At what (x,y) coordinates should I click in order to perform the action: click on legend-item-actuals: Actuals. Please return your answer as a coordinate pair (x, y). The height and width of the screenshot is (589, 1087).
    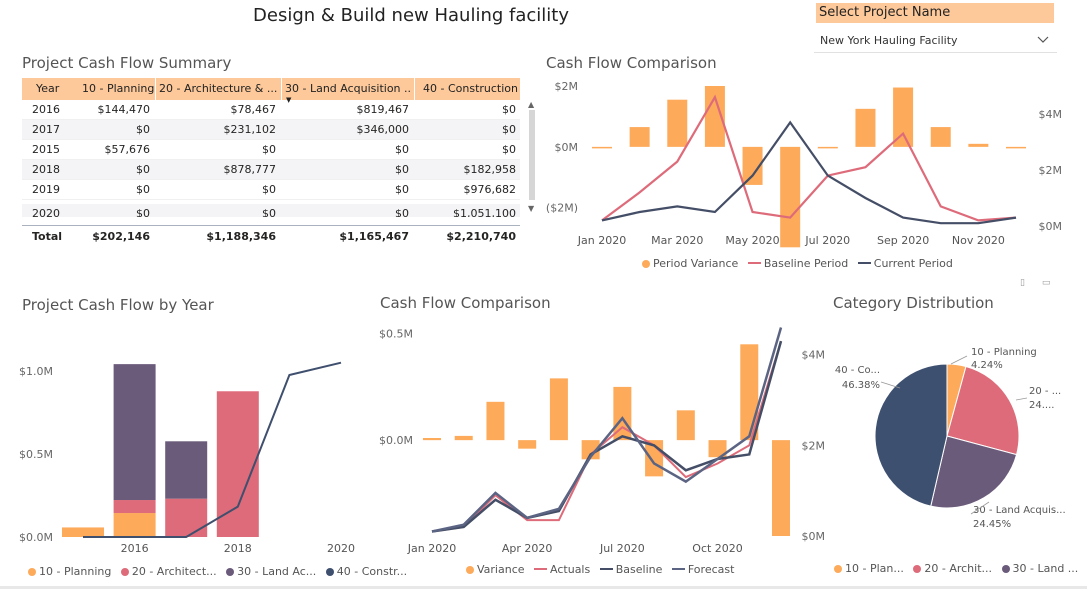
    Looking at the image, I should click on (562, 569).